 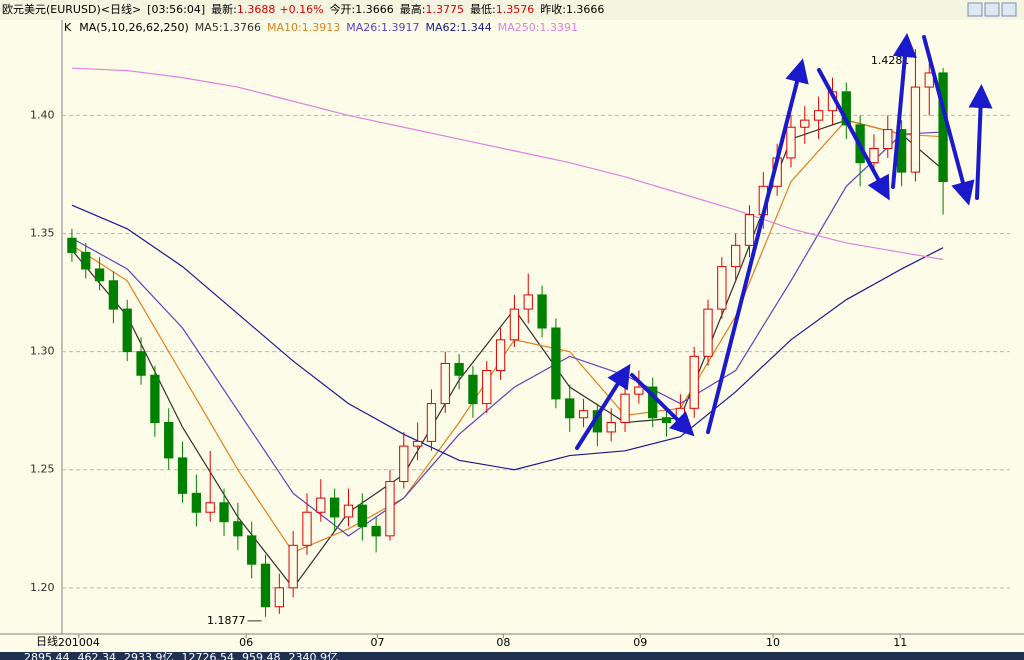 What do you see at coordinates (374, 9) in the screenshot?
I see `quote-value: 1.3666` at bounding box center [374, 9].